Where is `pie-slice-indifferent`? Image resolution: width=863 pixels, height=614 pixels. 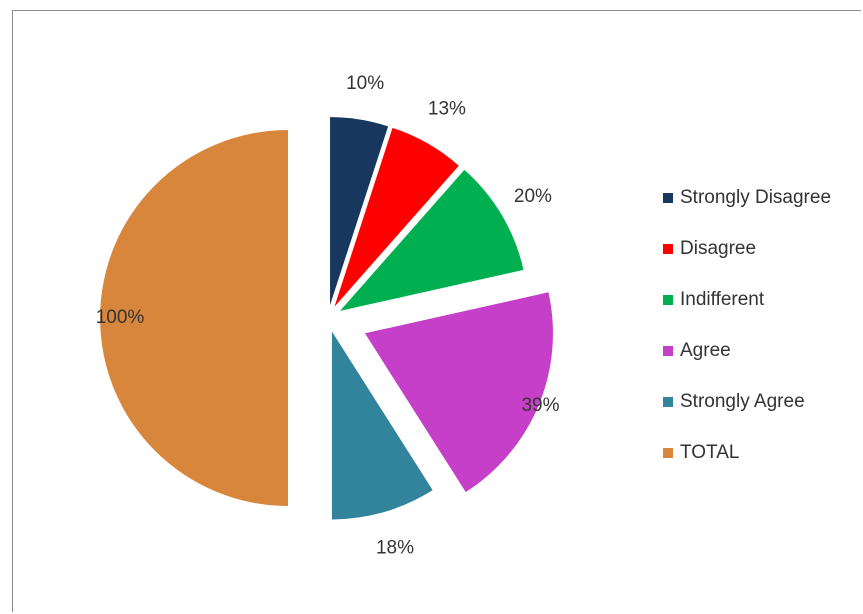 pie-slice-indifferent is located at coordinates (432, 240).